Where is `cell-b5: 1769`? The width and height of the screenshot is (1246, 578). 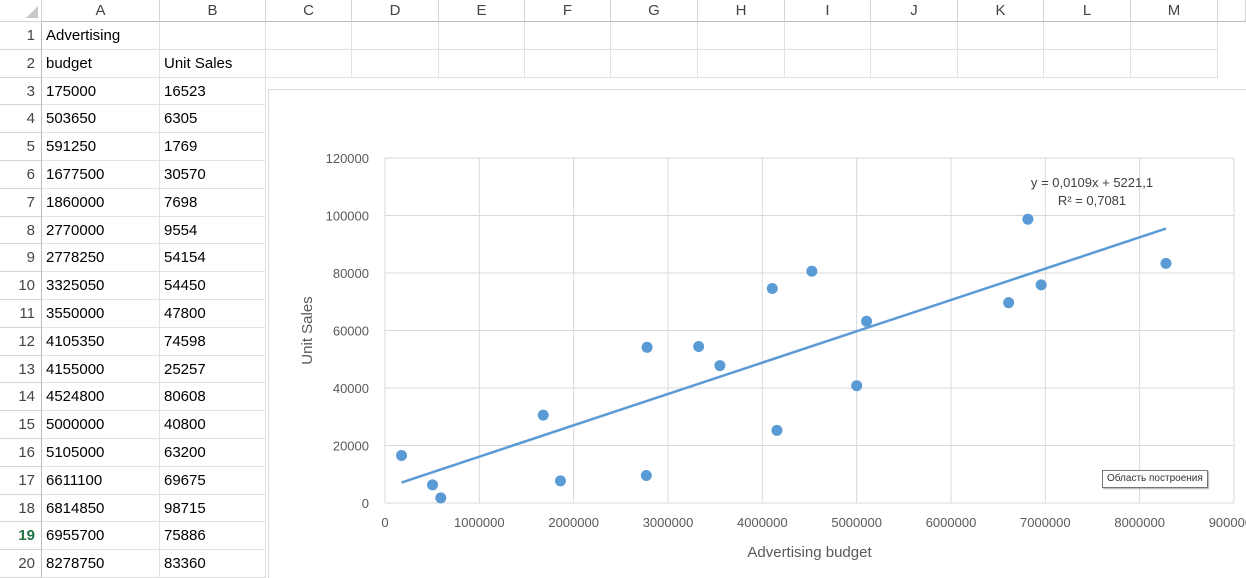
cell-b5: 1769 is located at coordinates (213, 147).